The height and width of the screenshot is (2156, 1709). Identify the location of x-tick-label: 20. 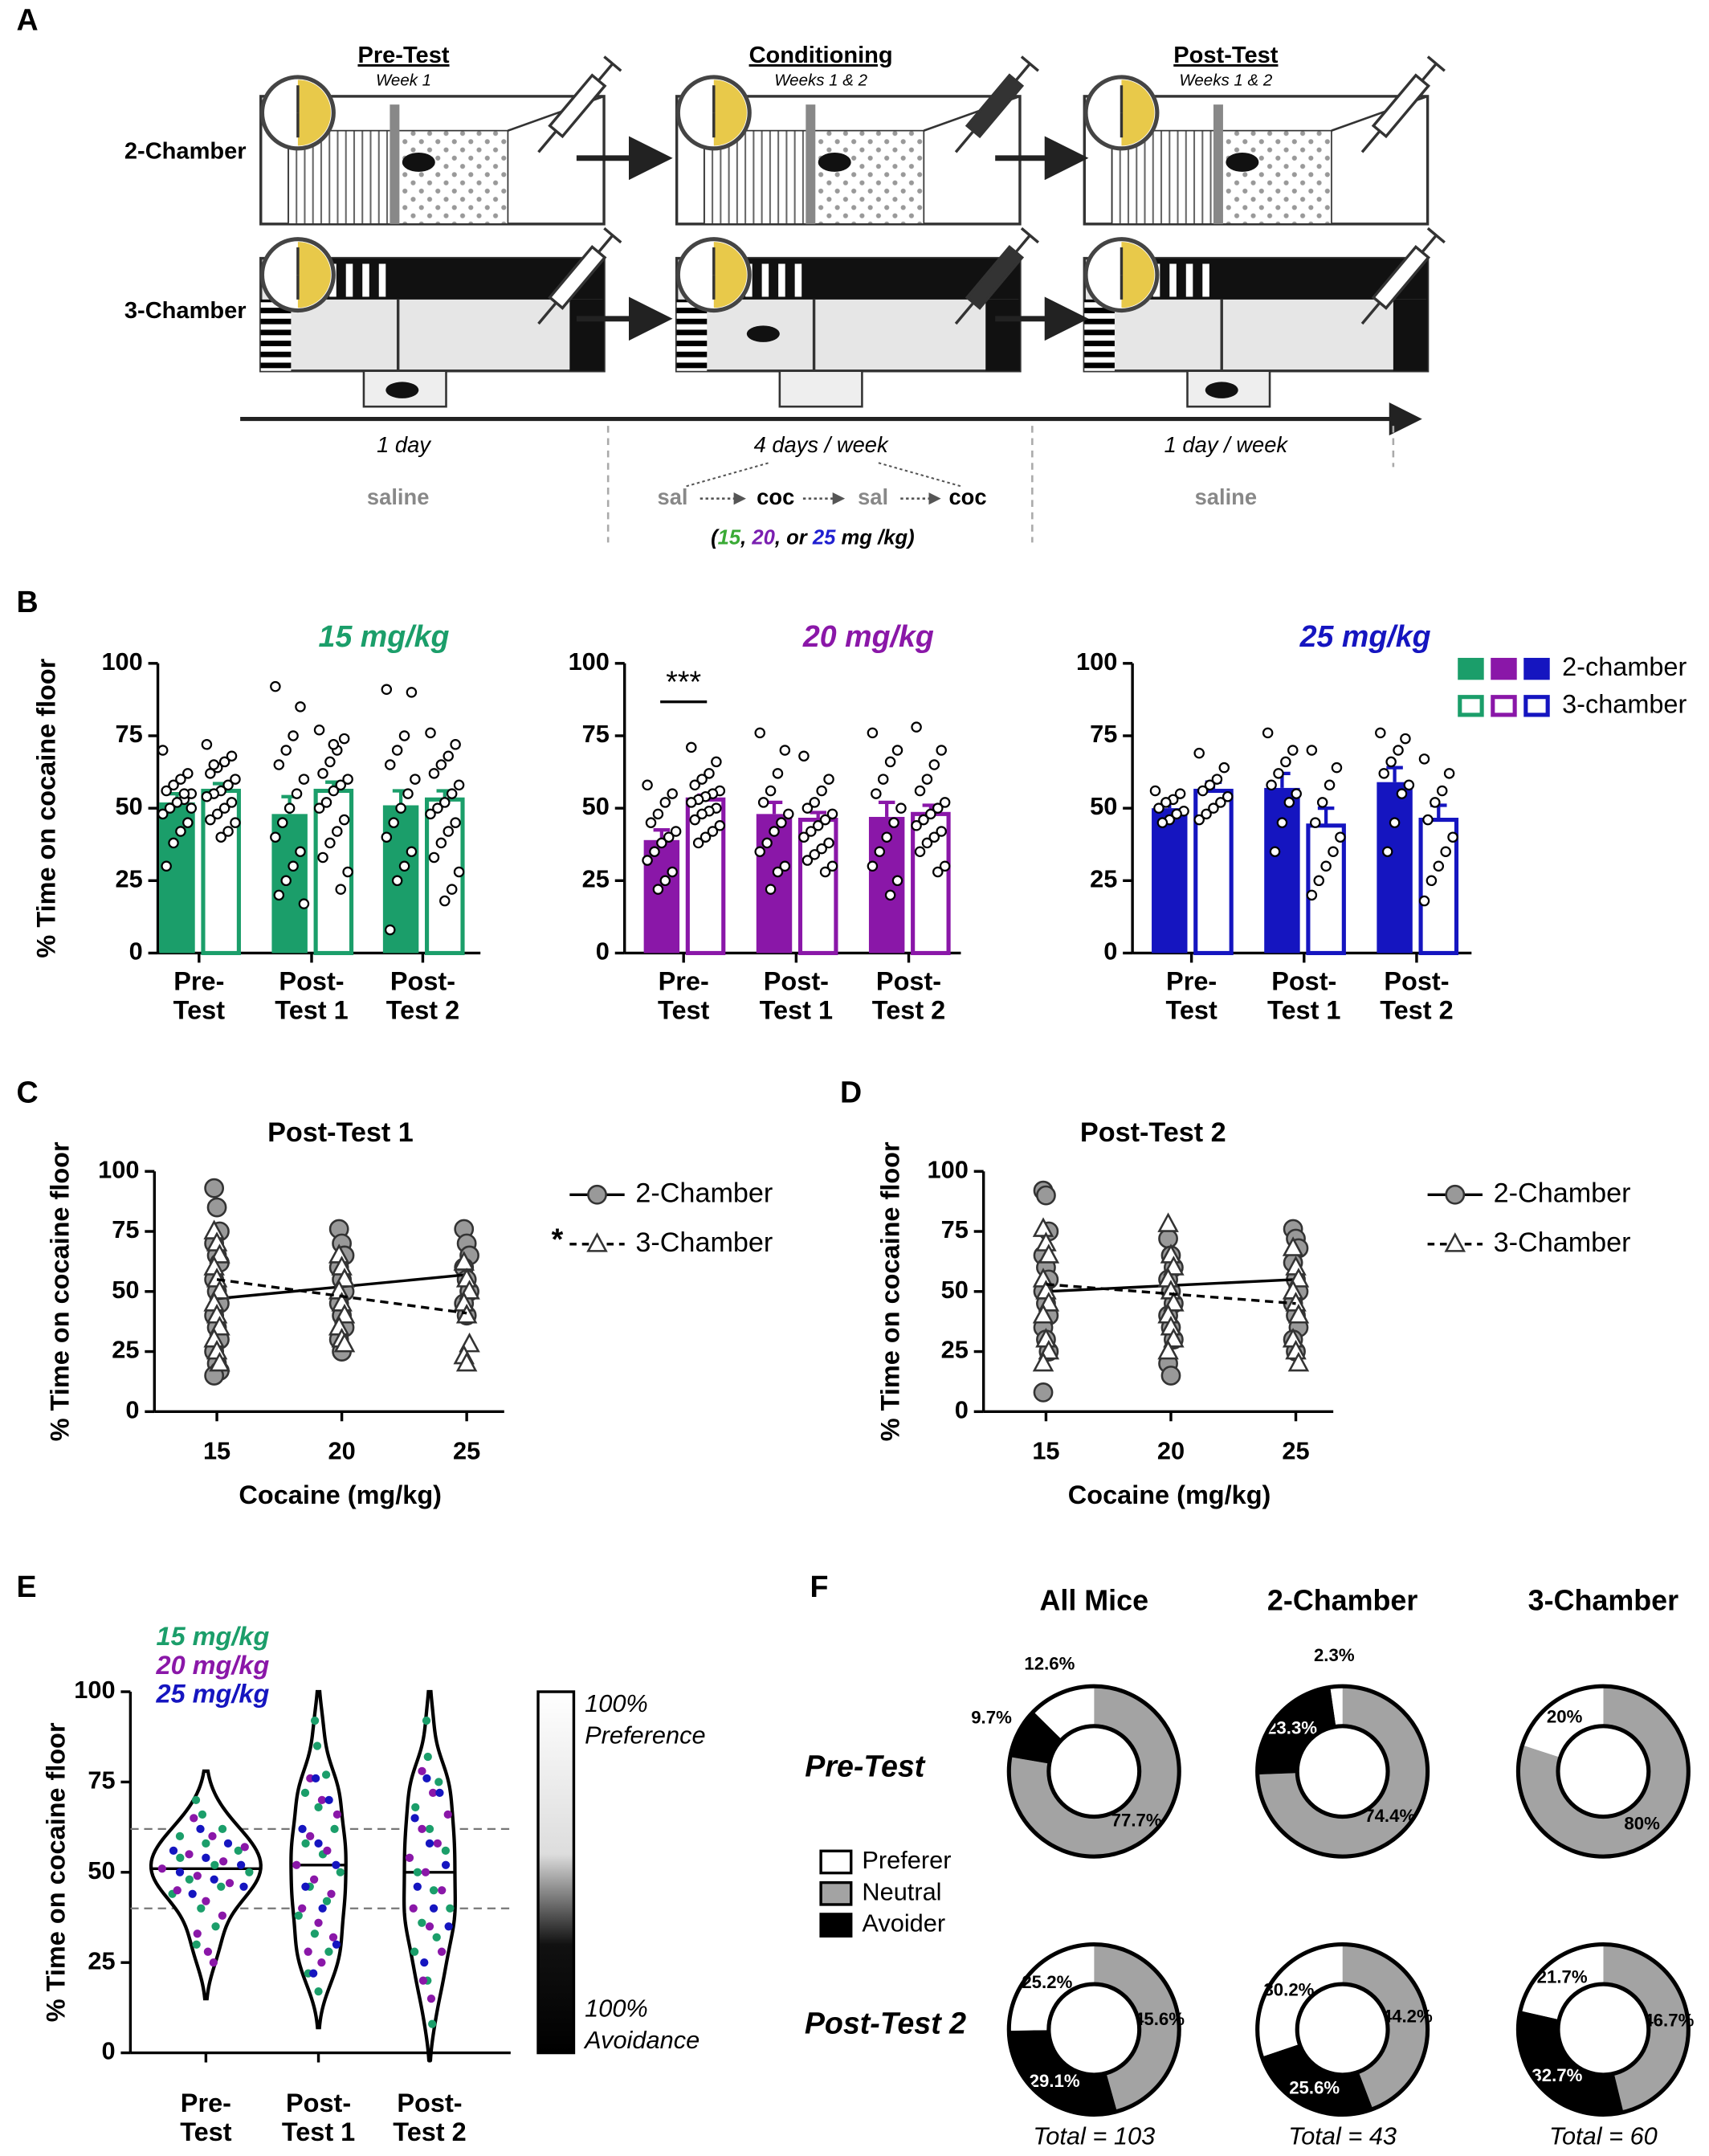
(341, 1451).